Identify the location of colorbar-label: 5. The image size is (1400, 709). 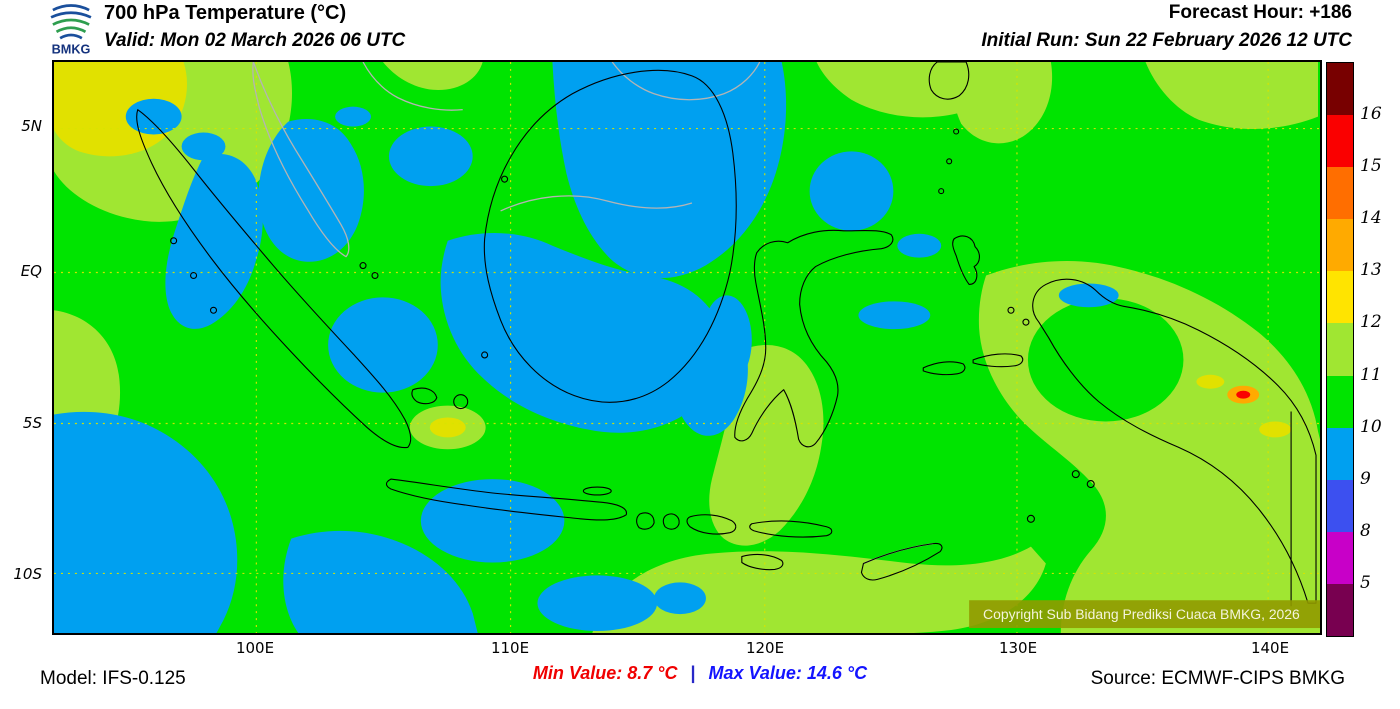
(1365, 582).